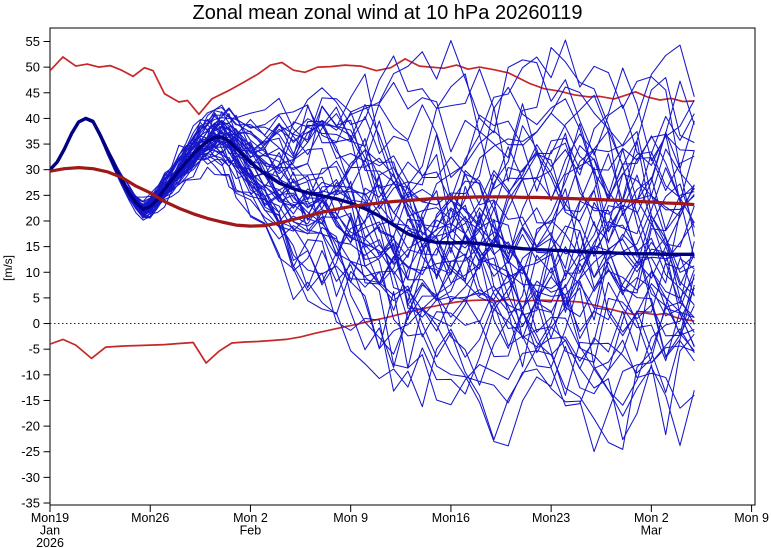 Image resolution: width=771 pixels, height=548 pixels. Describe the element at coordinates (33, 41) in the screenshot. I see `y-tick-label: 55` at that location.